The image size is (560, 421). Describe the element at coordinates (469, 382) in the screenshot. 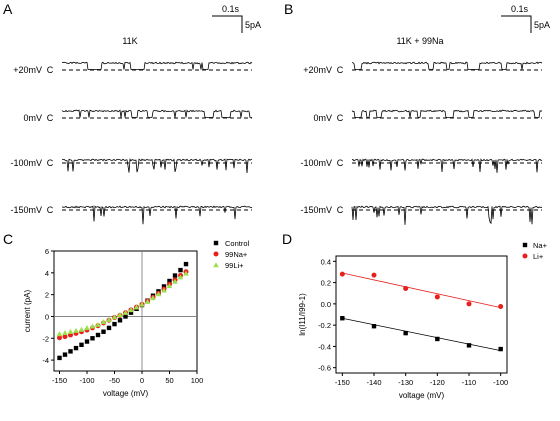

I see `x-tick-label: -110` at that location.